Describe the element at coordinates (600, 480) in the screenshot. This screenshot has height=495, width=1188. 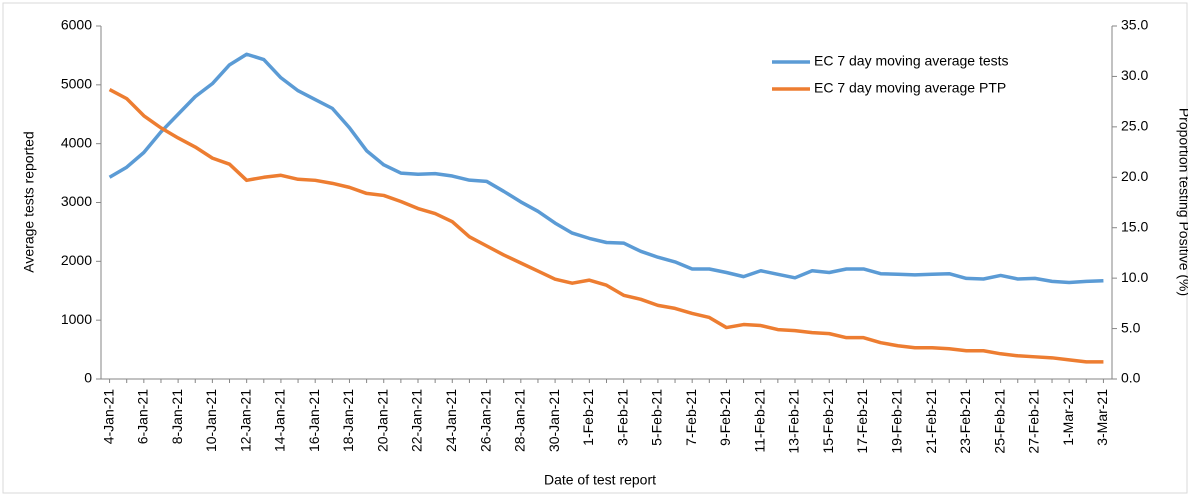
I see `x-axis-title: Date of test report` at that location.